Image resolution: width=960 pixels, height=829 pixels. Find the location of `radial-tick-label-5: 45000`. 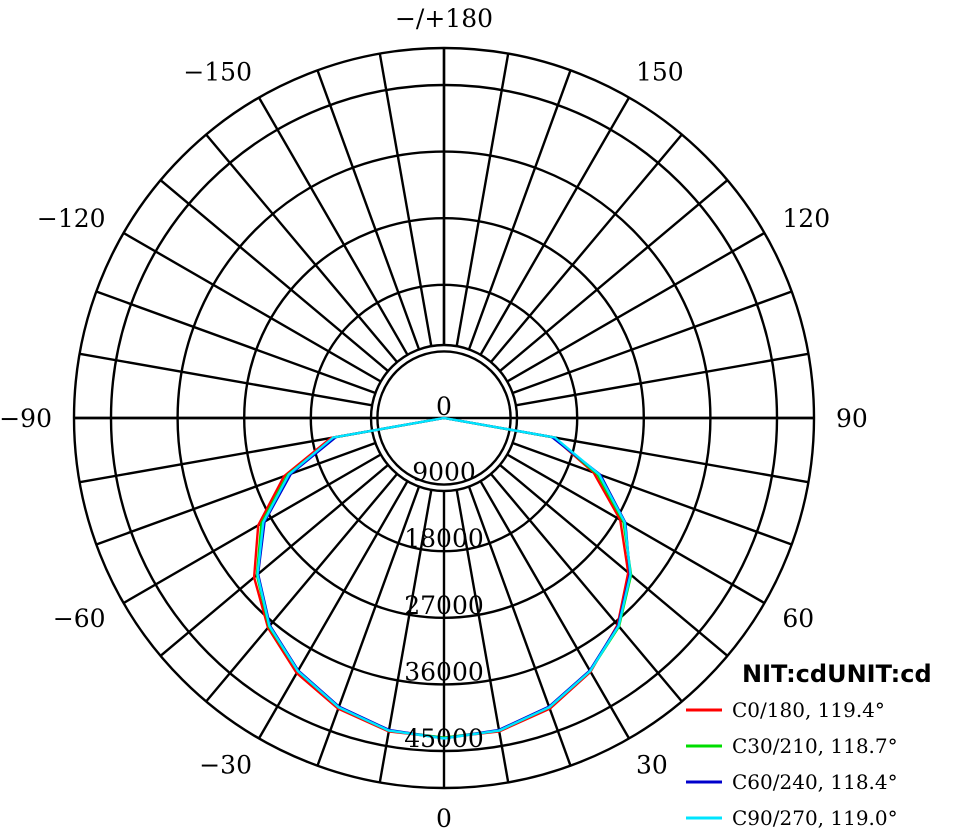

radial-tick-label-5: 45000 is located at coordinates (444, 738).